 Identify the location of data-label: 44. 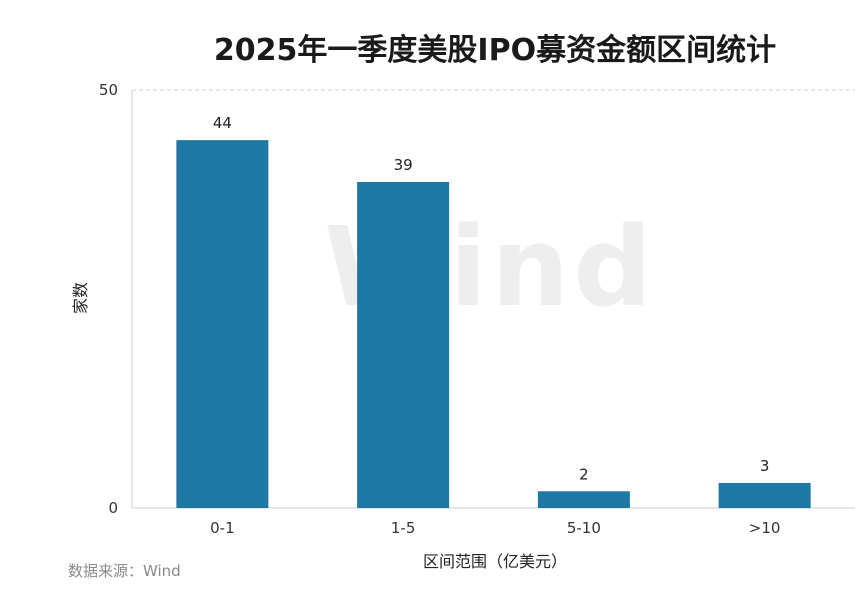
(222, 123).